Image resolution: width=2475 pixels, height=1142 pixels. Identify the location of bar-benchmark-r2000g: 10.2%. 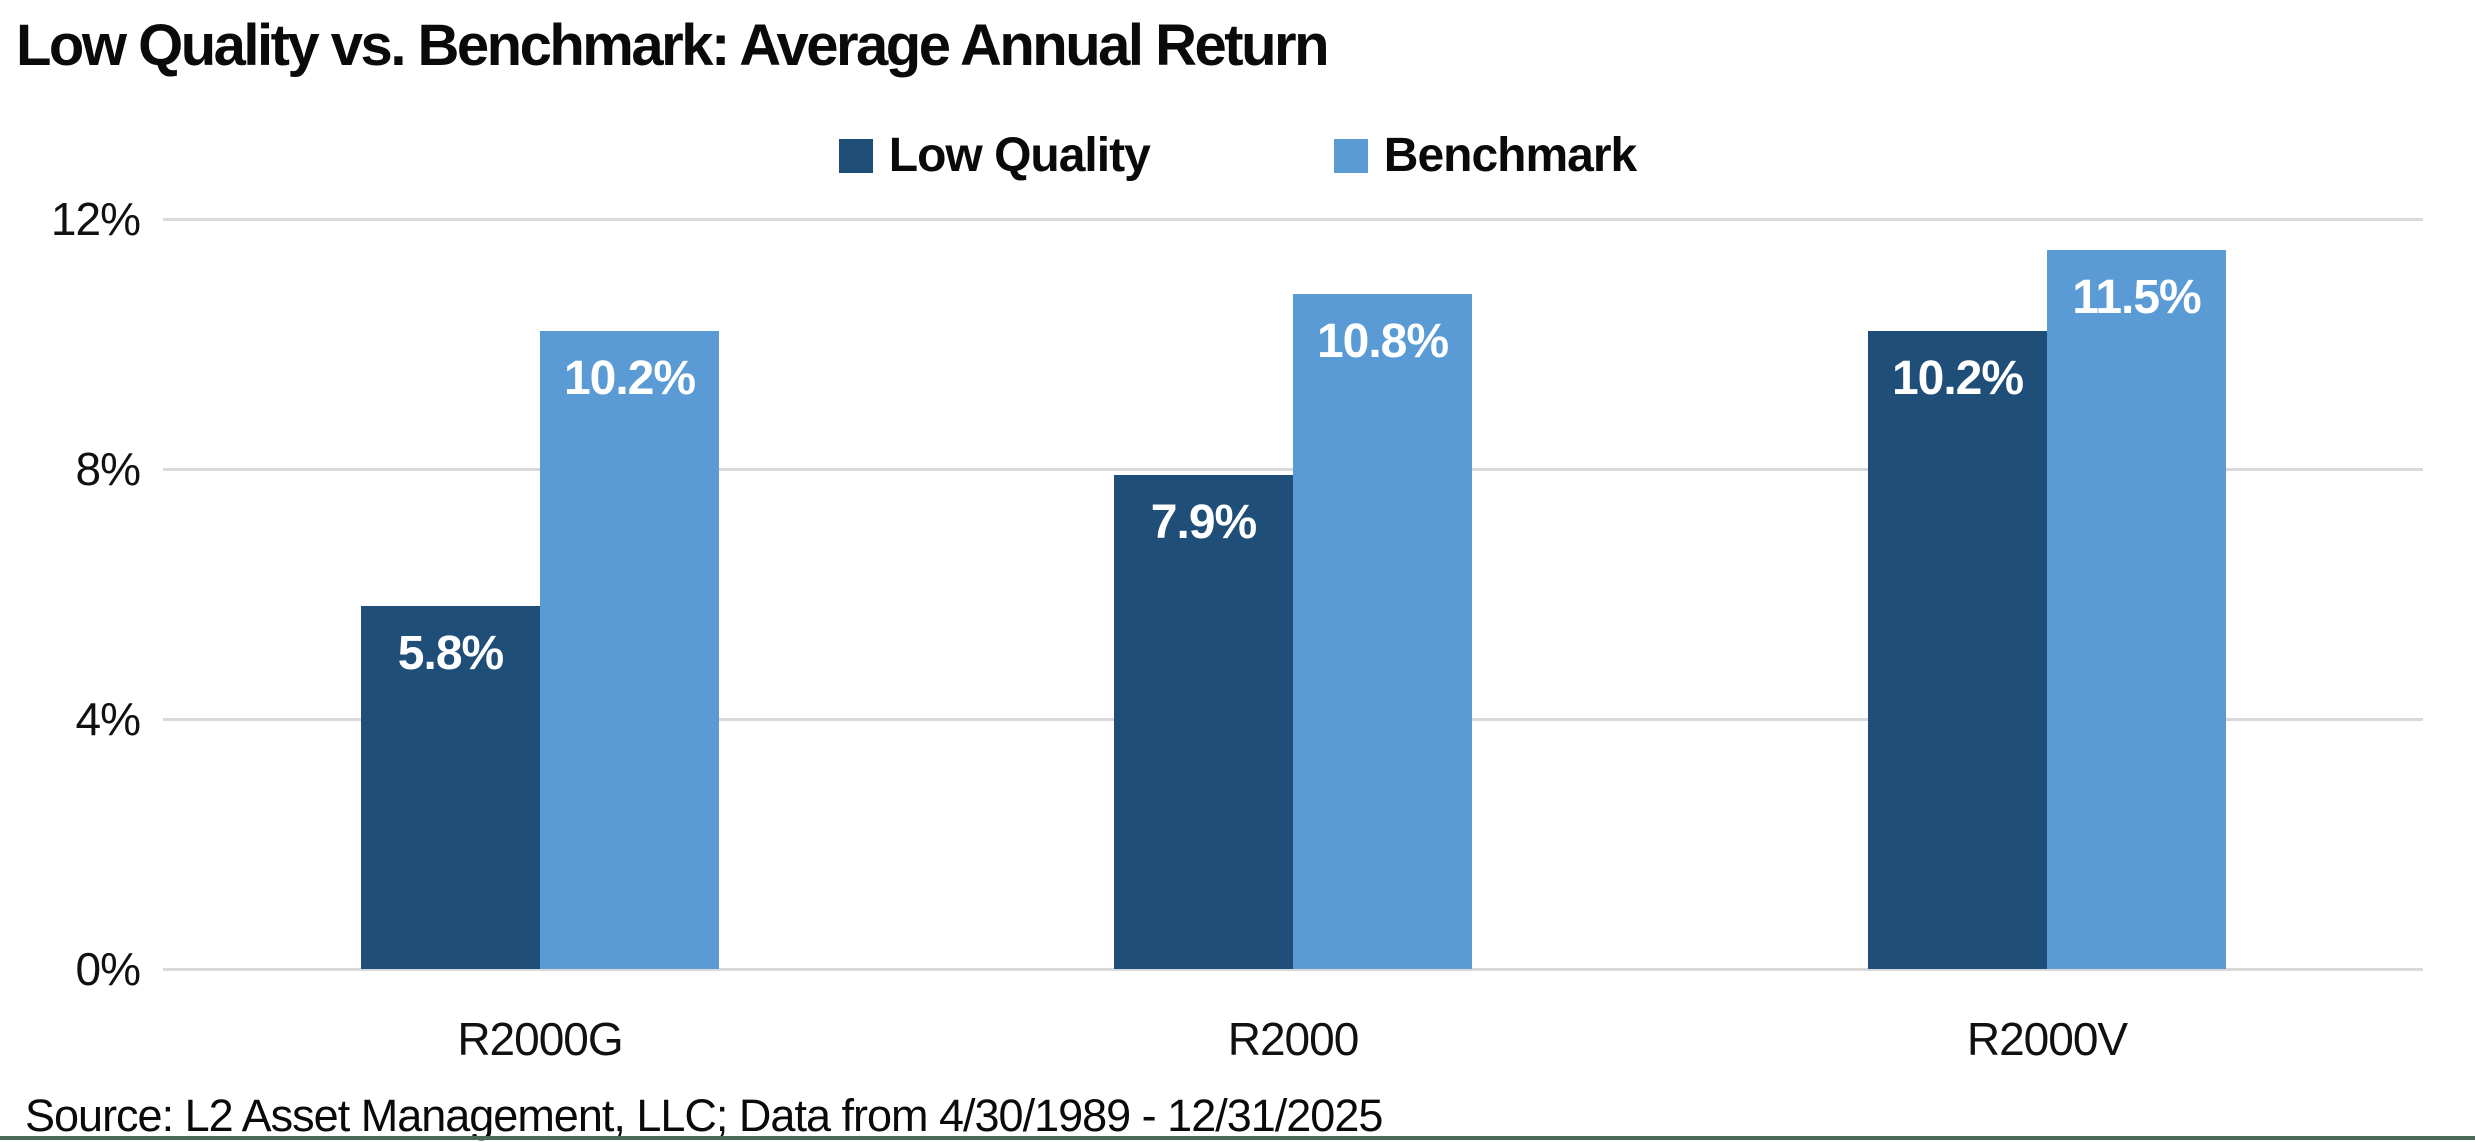
(629, 650).